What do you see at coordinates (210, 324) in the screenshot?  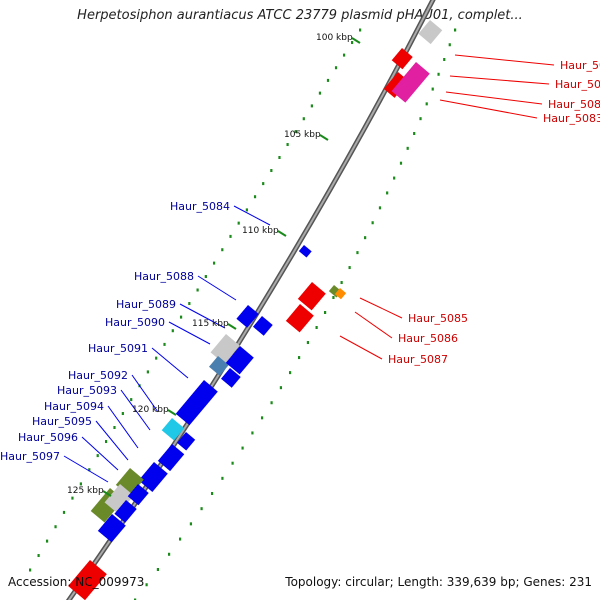 I see `scale-label: 115 kbp` at bounding box center [210, 324].